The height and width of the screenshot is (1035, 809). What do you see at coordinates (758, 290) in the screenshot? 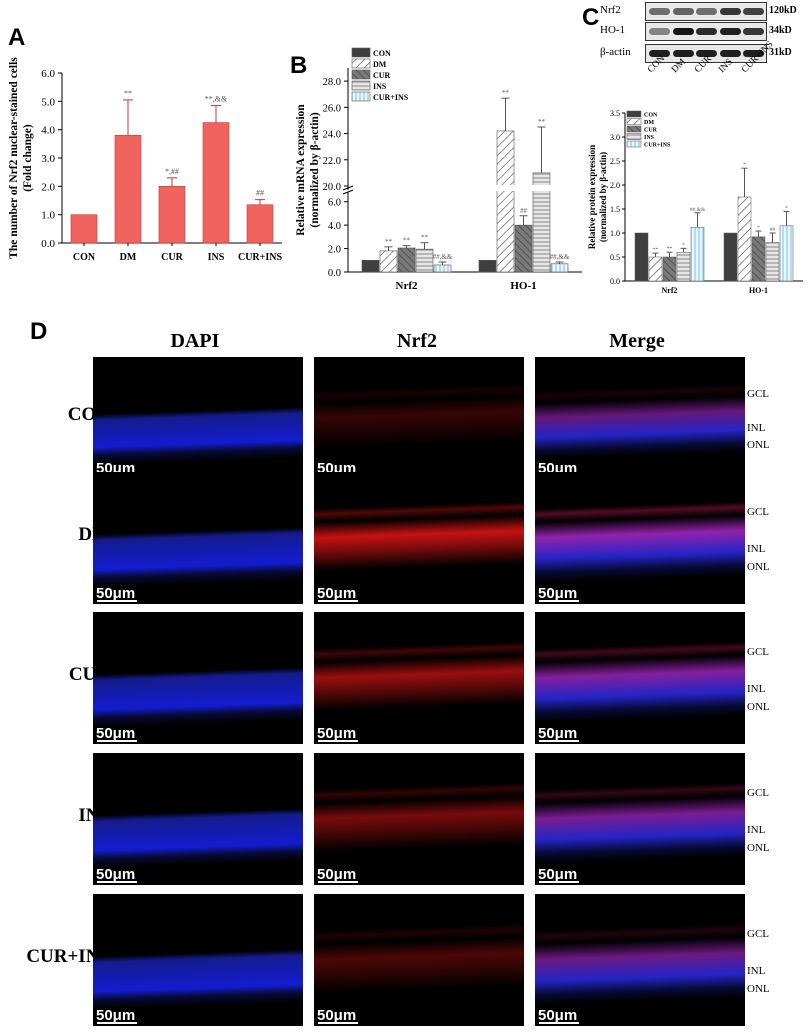
I see `x-tick-label: HO-1` at bounding box center [758, 290].